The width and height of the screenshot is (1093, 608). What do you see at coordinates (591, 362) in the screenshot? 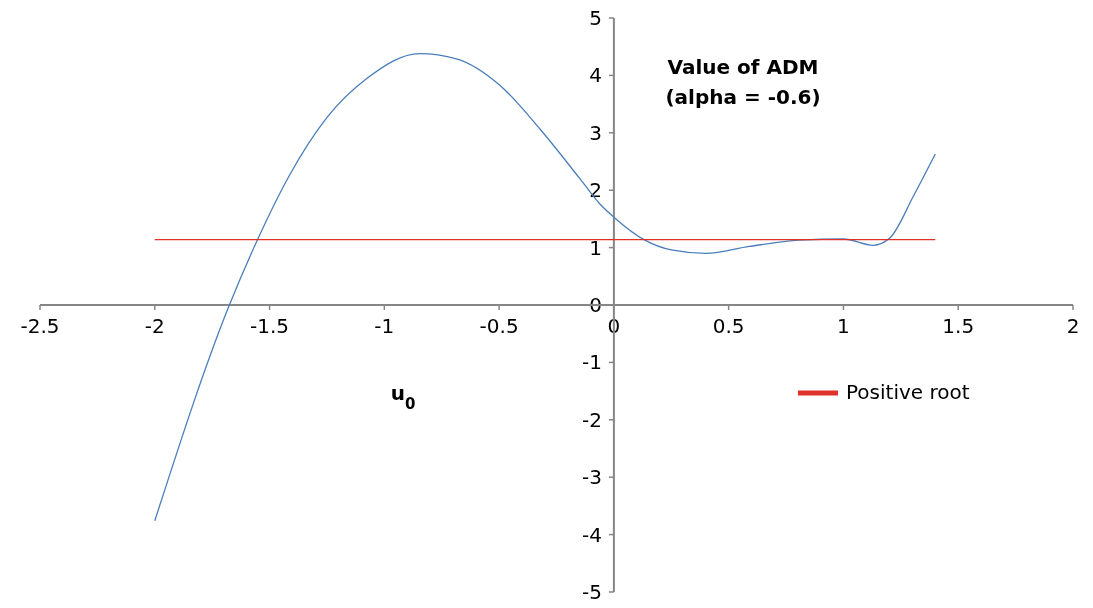
I see `y-tick-label: -1` at bounding box center [591, 362].